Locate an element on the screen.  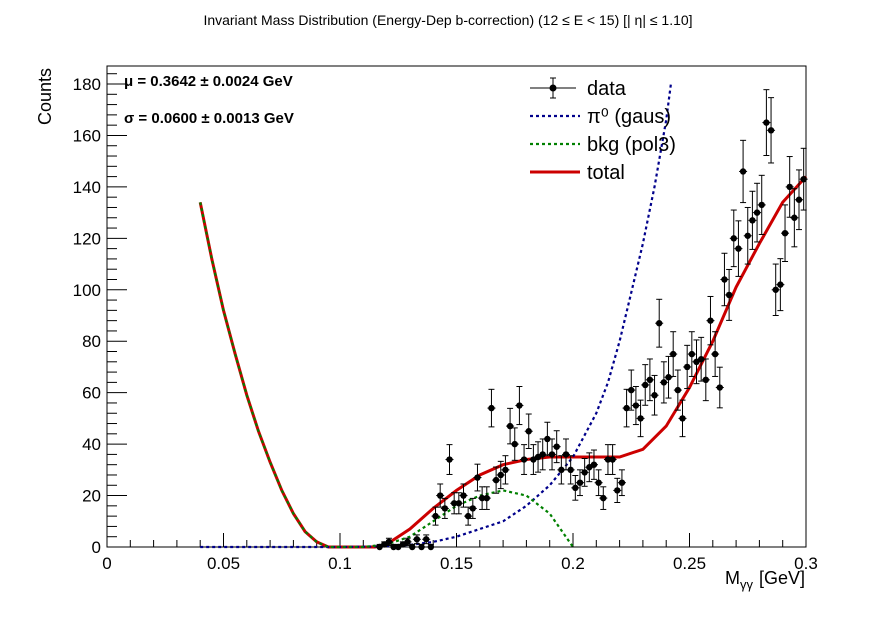
x-axis-label: Mγγ [GeV] is located at coordinates (765, 580).